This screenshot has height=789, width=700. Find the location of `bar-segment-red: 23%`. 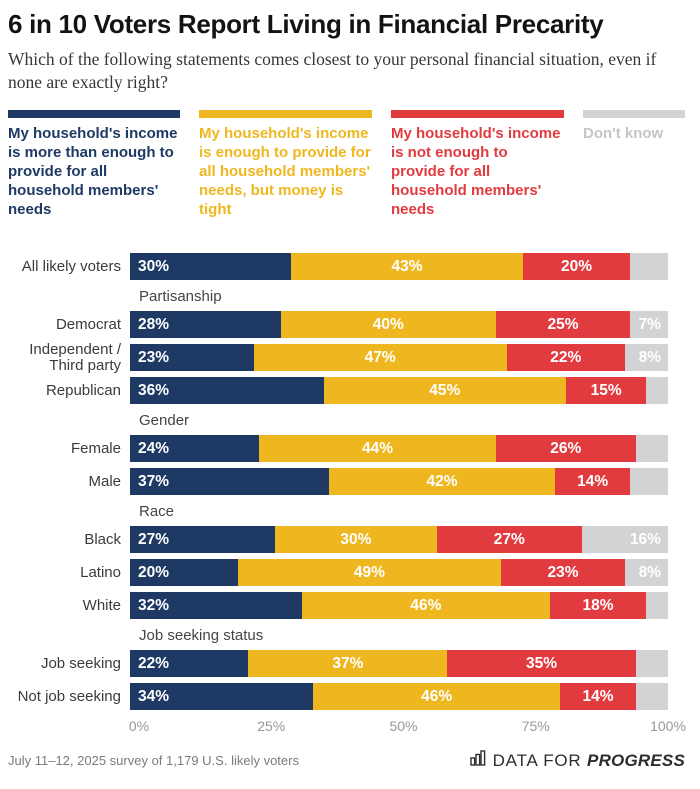

bar-segment-red: 23% is located at coordinates (563, 572).